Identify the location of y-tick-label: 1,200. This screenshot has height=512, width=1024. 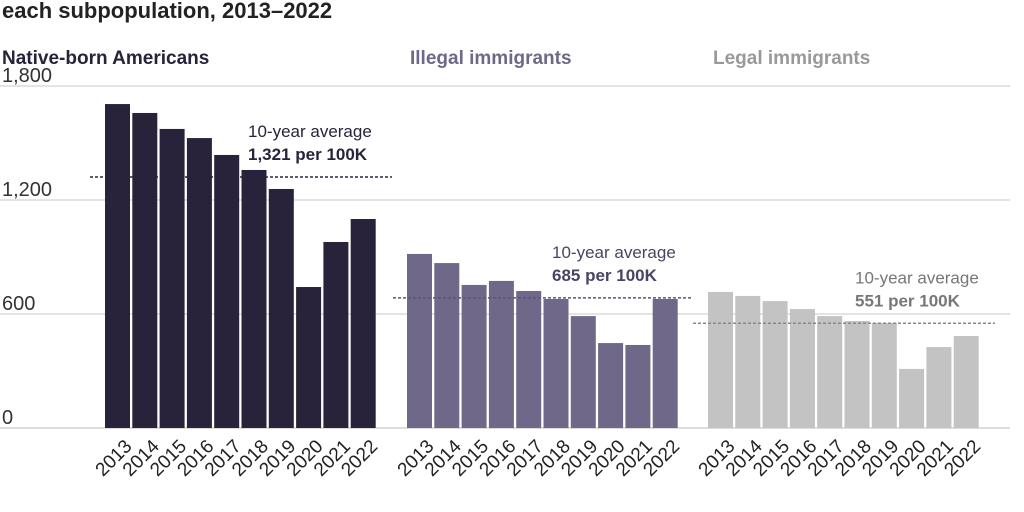
(27, 190).